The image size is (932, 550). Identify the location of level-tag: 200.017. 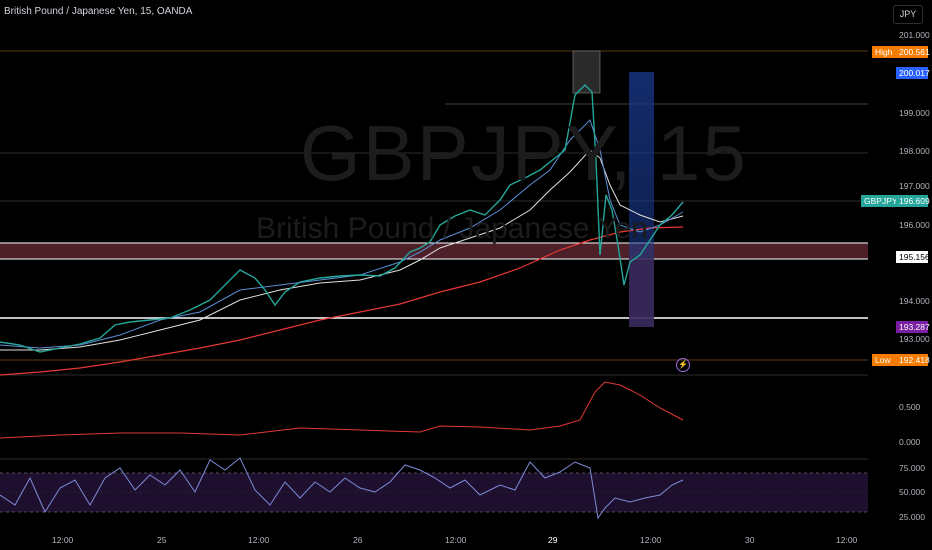
(913, 73).